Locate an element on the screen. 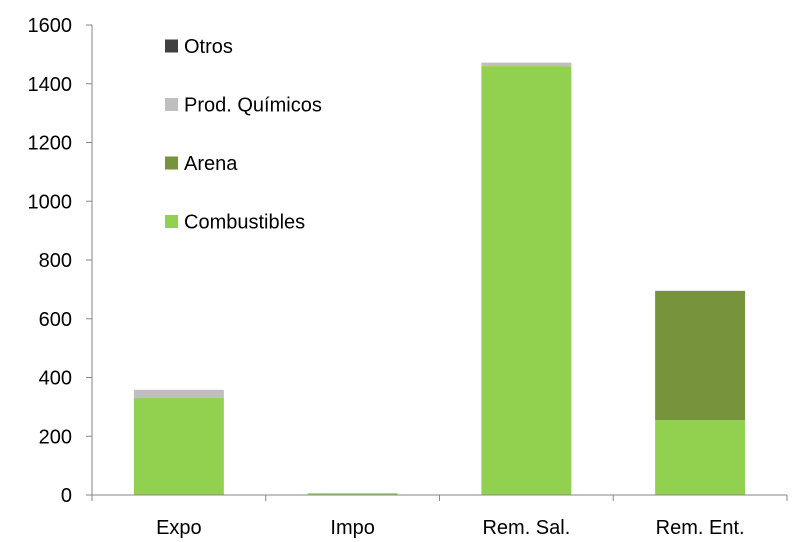 This screenshot has width=803, height=542. legend-swatch-combustibles is located at coordinates (171, 221).